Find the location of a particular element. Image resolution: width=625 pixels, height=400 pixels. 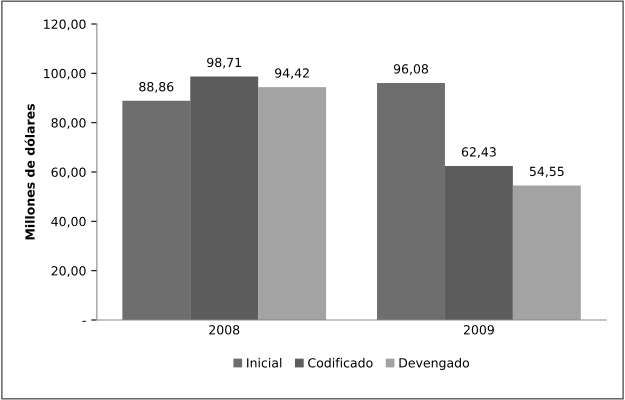

y-tick-label: 20,00 is located at coordinates (69, 271).